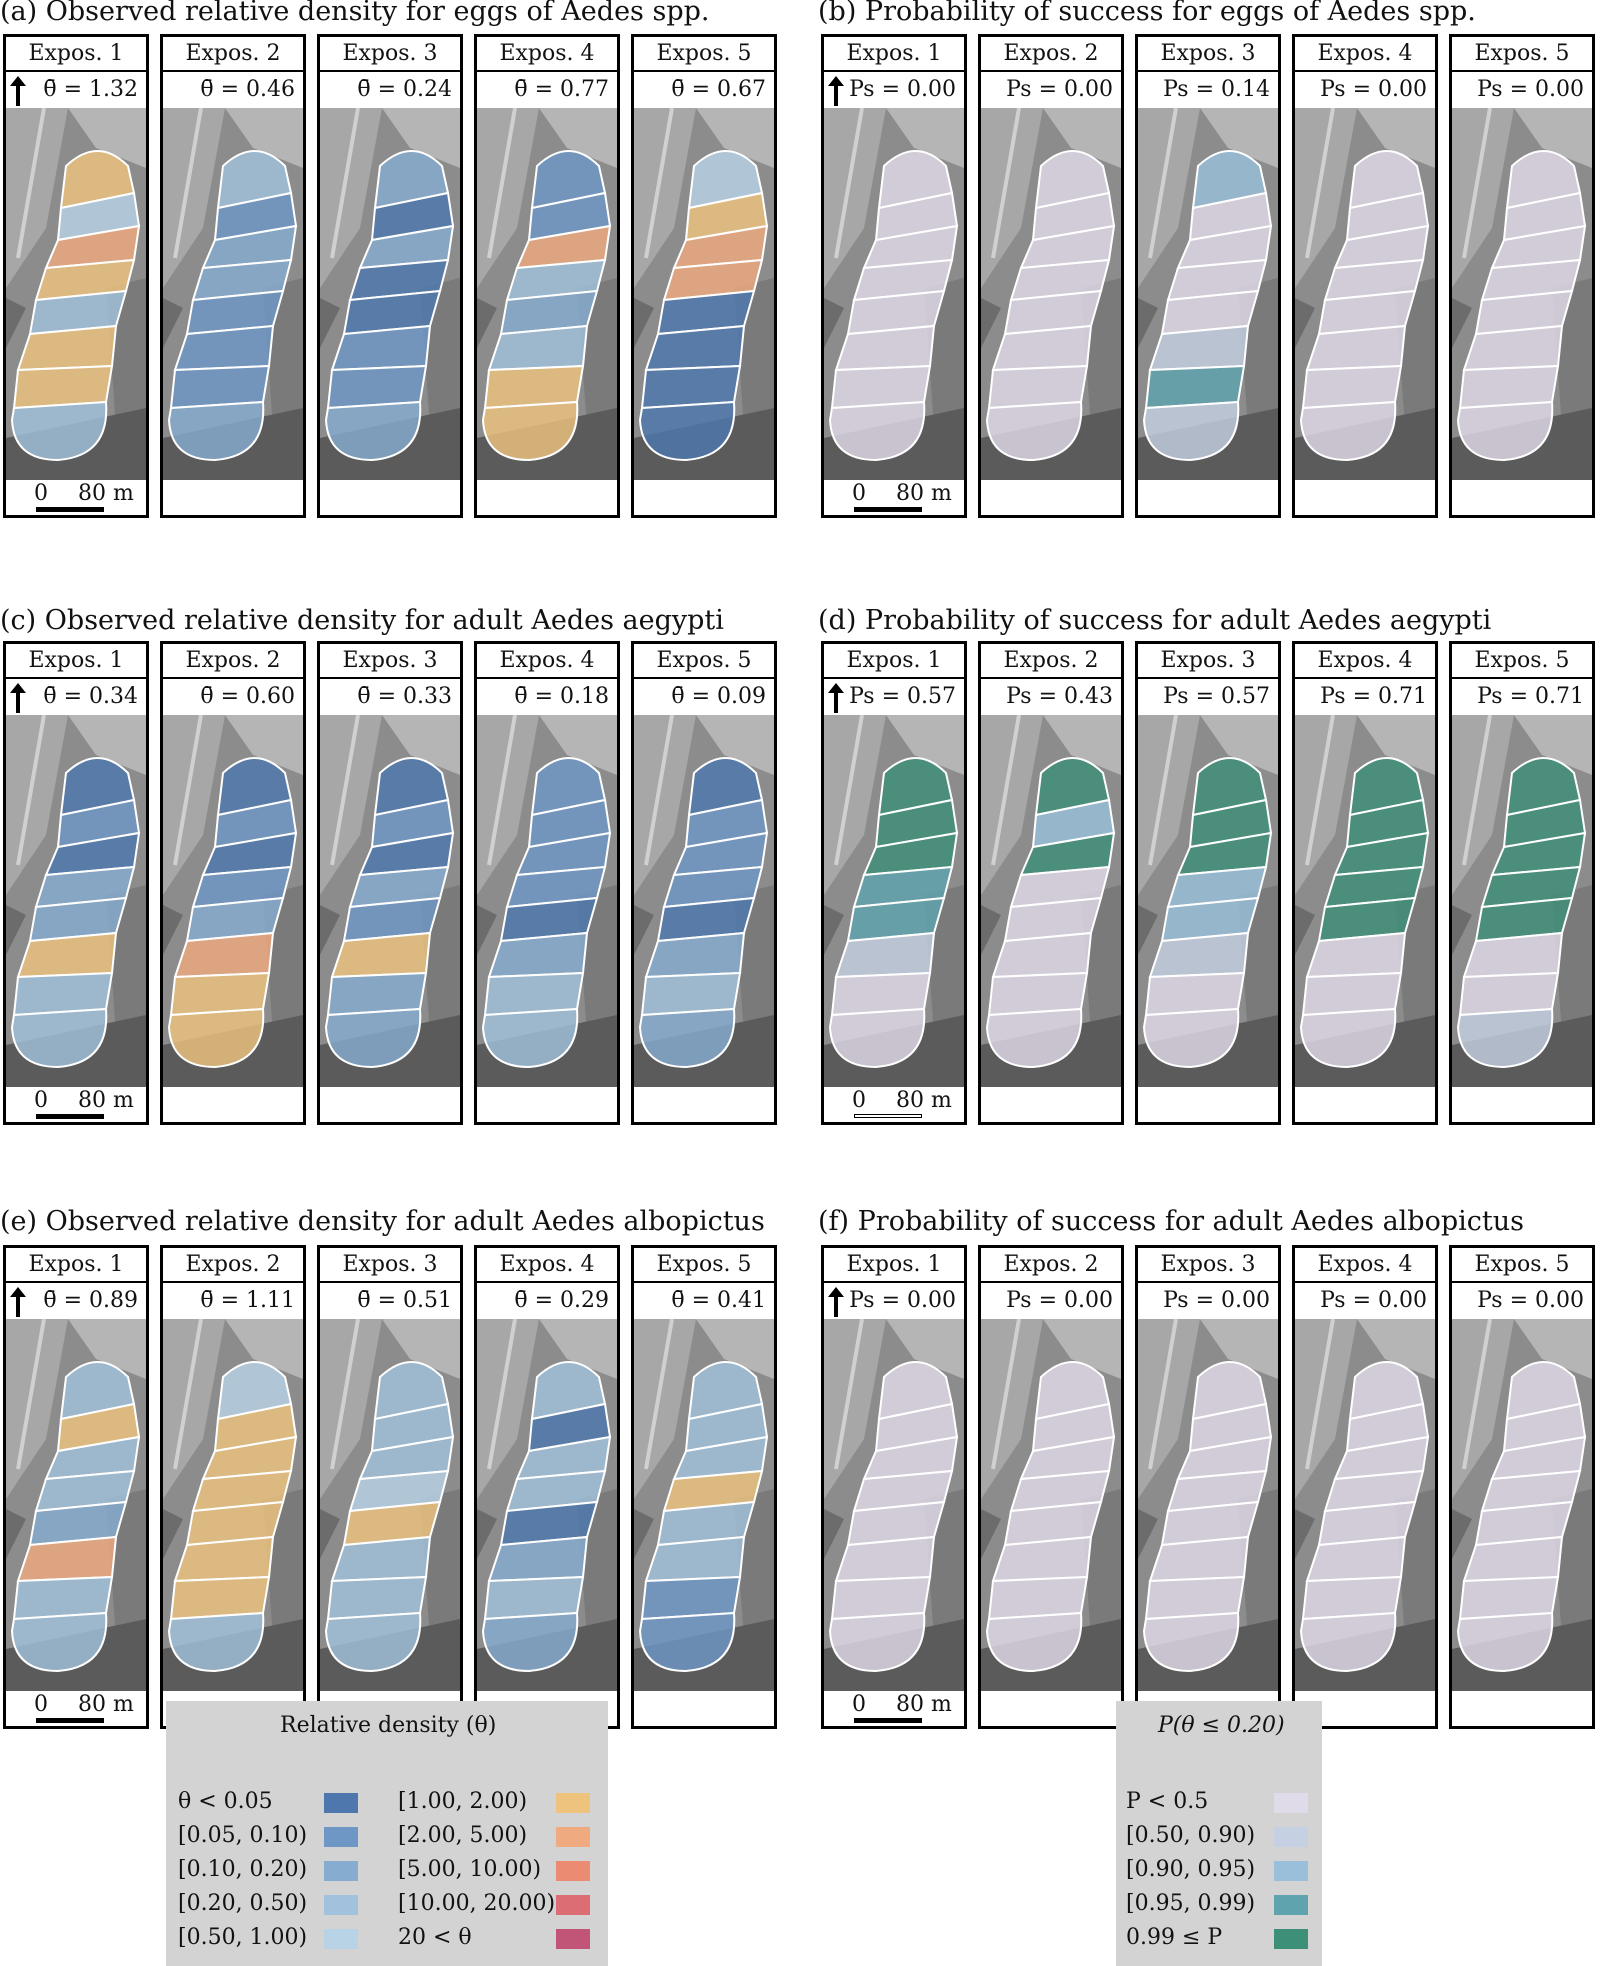  What do you see at coordinates (1208, 54) in the screenshot?
I see `expos-label: Expos. 3` at bounding box center [1208, 54].